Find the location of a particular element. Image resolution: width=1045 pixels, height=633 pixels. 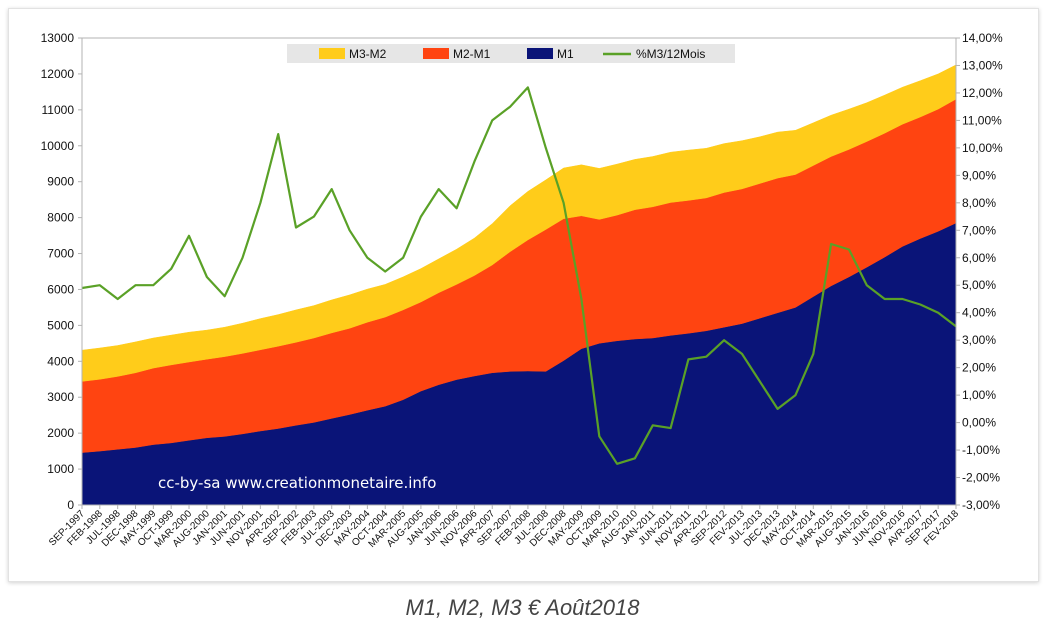

legend-swatch-m2-m1 is located at coordinates (436, 53).